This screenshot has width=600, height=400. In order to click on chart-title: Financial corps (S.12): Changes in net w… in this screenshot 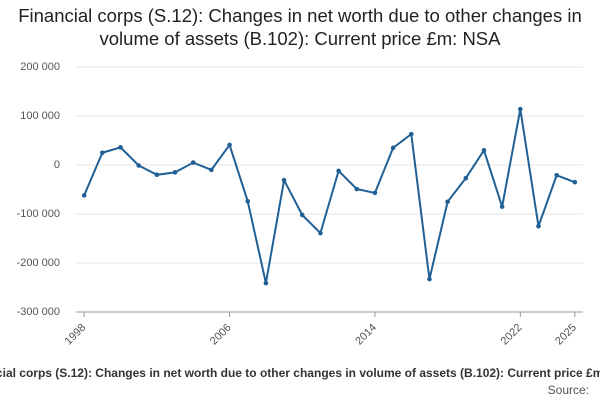, I will do `click(300, 27)`.